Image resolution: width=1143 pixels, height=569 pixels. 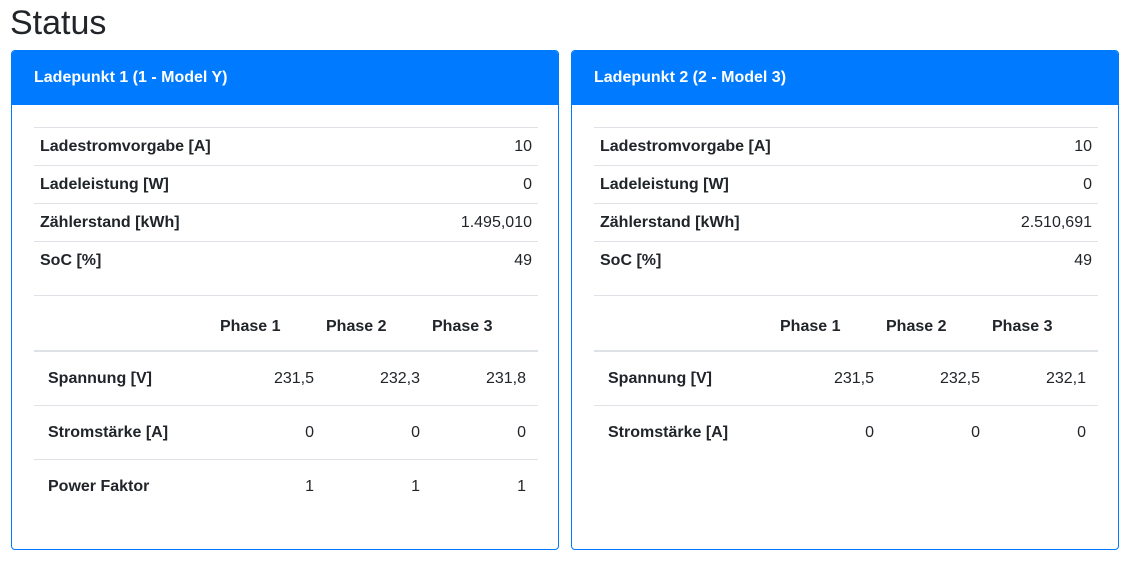 What do you see at coordinates (127, 486) in the screenshot?
I see `phase-row-label: Power Faktor` at bounding box center [127, 486].